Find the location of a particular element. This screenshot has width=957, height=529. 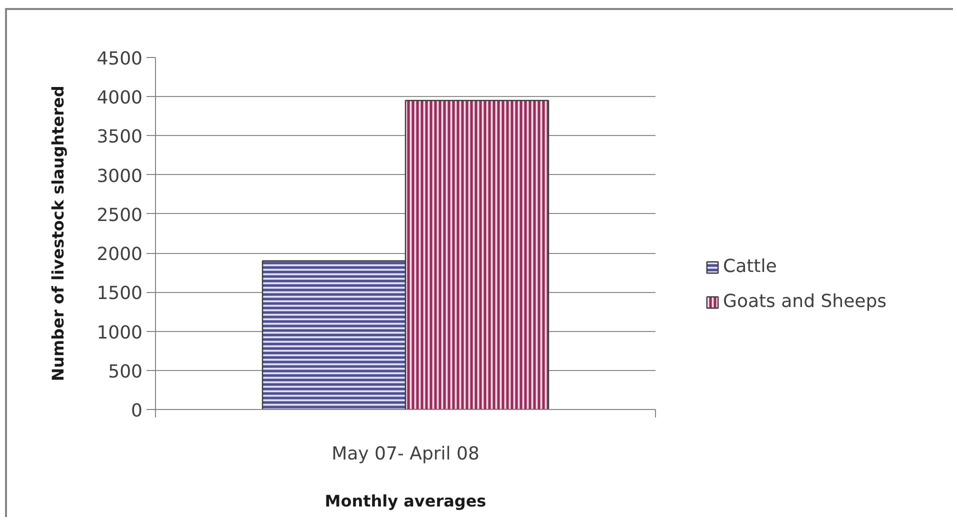

legend-label: Goats and Sheeps is located at coordinates (805, 301).